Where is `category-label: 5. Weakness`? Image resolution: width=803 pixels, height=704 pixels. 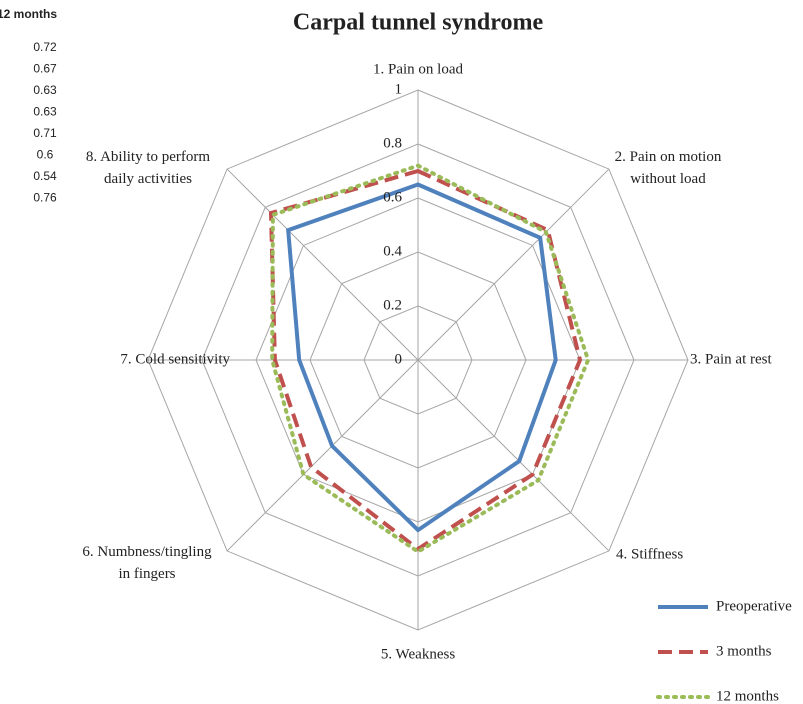
category-label: 5. Weakness is located at coordinates (418, 654).